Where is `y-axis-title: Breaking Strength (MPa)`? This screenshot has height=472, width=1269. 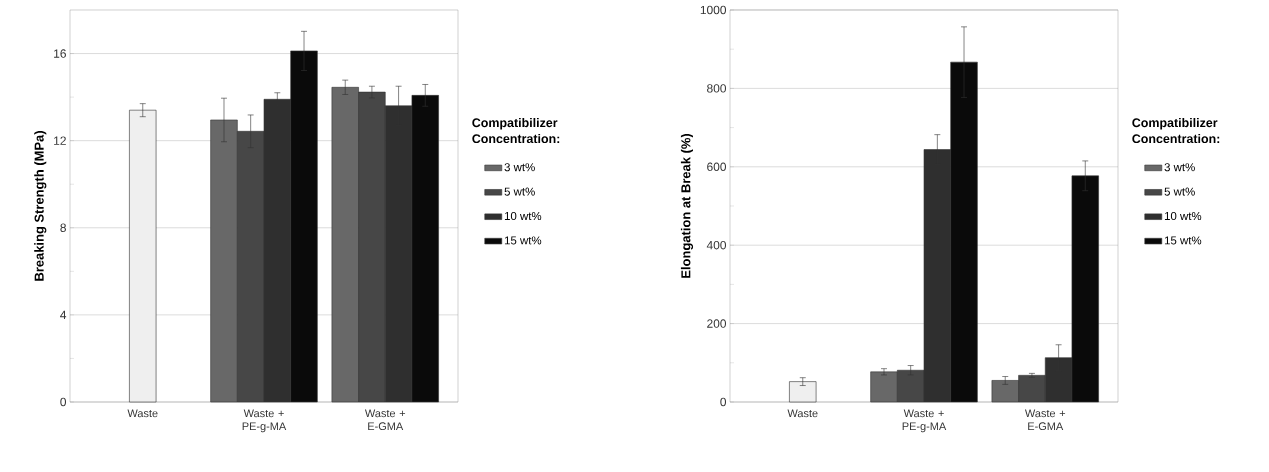
y-axis-title: Breaking Strength (MPa) is located at coordinates (40, 206).